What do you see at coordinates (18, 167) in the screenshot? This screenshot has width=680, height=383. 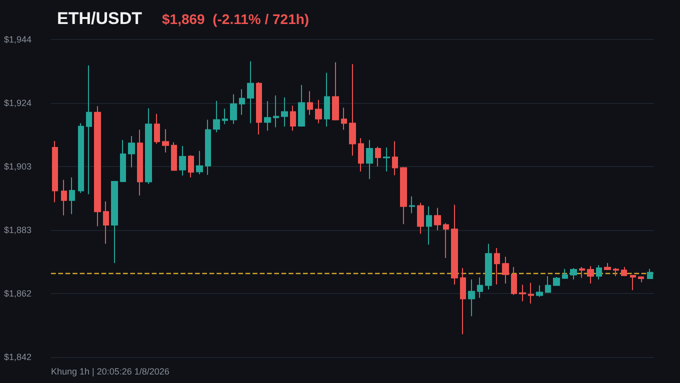 I see `y-tick-label: $1,903` at bounding box center [18, 167].